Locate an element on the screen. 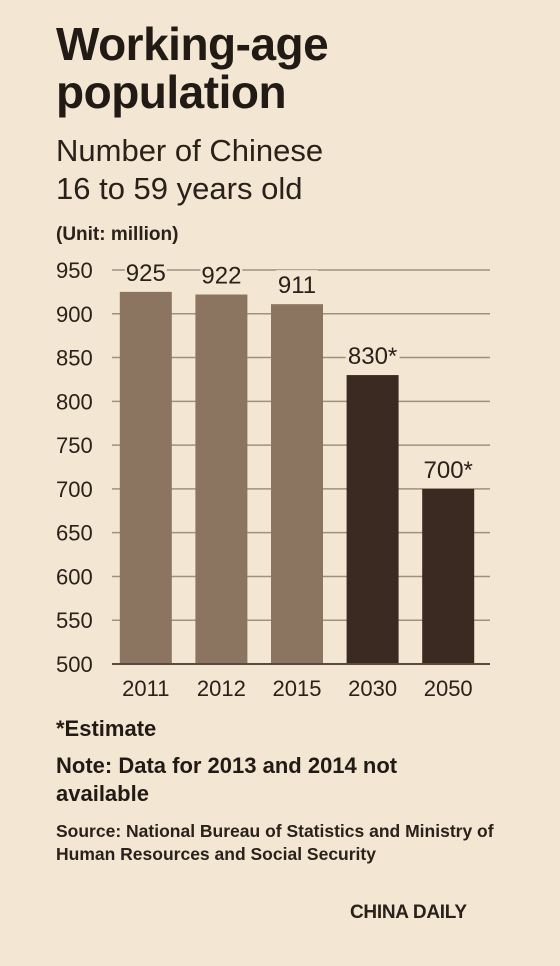 This screenshot has height=966, width=560. data-label: 700* is located at coordinates (448, 470).